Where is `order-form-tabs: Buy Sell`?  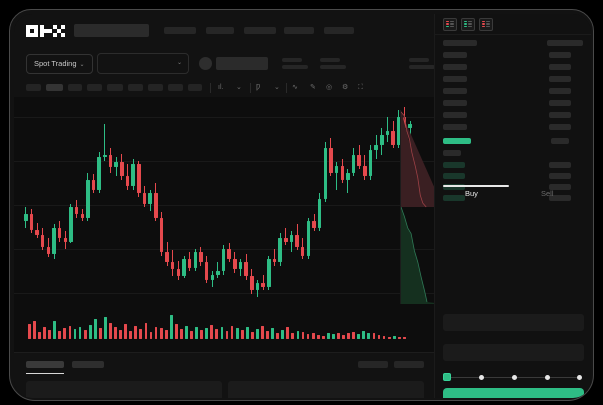 order-form-tabs: Buy Sell is located at coordinates (513, 196).